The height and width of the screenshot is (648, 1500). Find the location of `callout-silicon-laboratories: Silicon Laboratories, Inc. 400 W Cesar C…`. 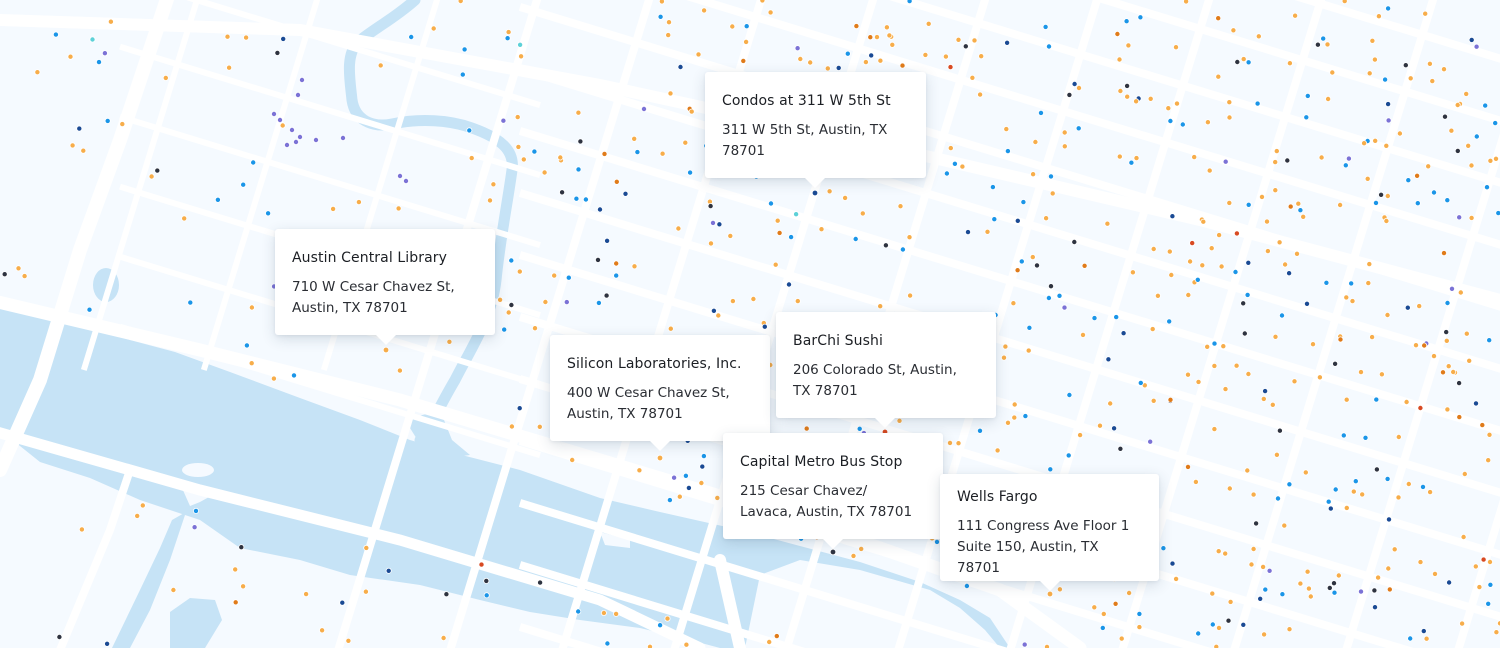

callout-silicon-laboratories: Silicon Laboratories, Inc. 400 W Cesar C… is located at coordinates (660, 393).